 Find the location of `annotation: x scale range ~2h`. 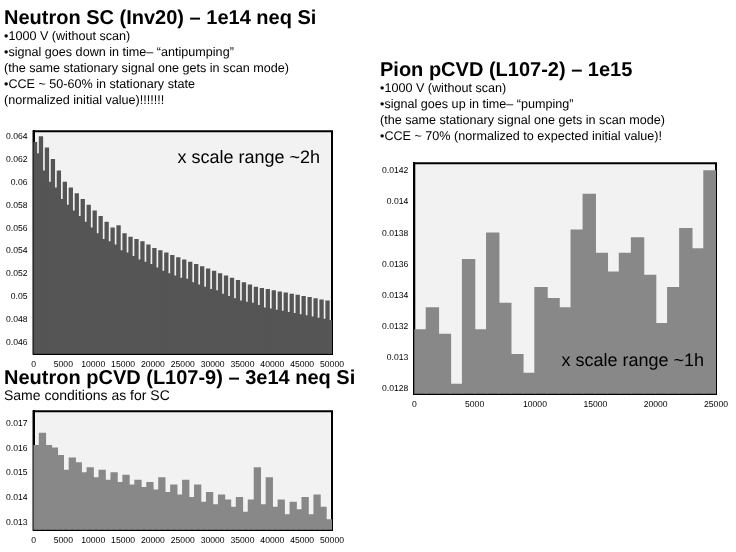

annotation: x scale range ~2h is located at coordinates (248, 157).